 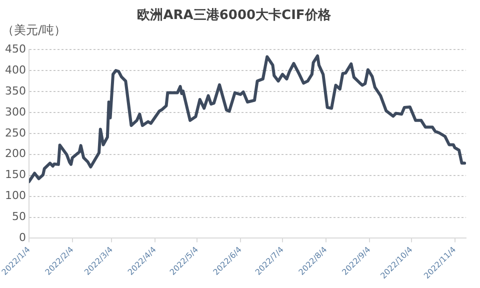 I want to click on y-tick-label: 250, so click(x=15, y=133).